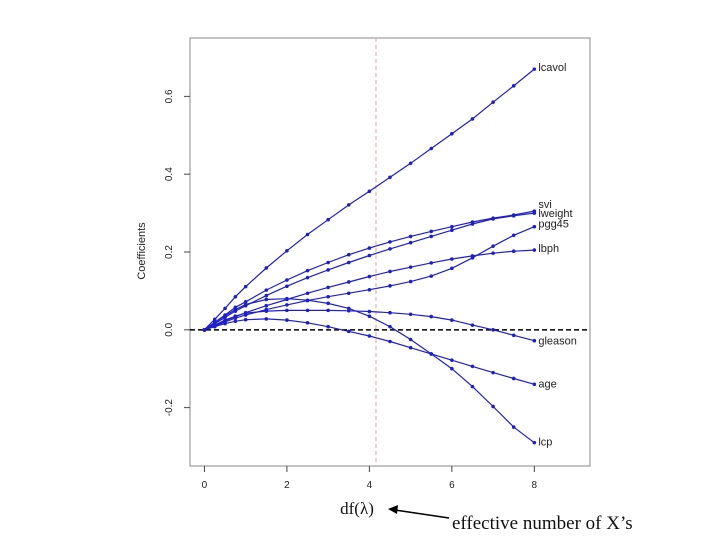 The height and width of the screenshot is (540, 720). I want to click on y-tick-label: 0.2, so click(169, 252).